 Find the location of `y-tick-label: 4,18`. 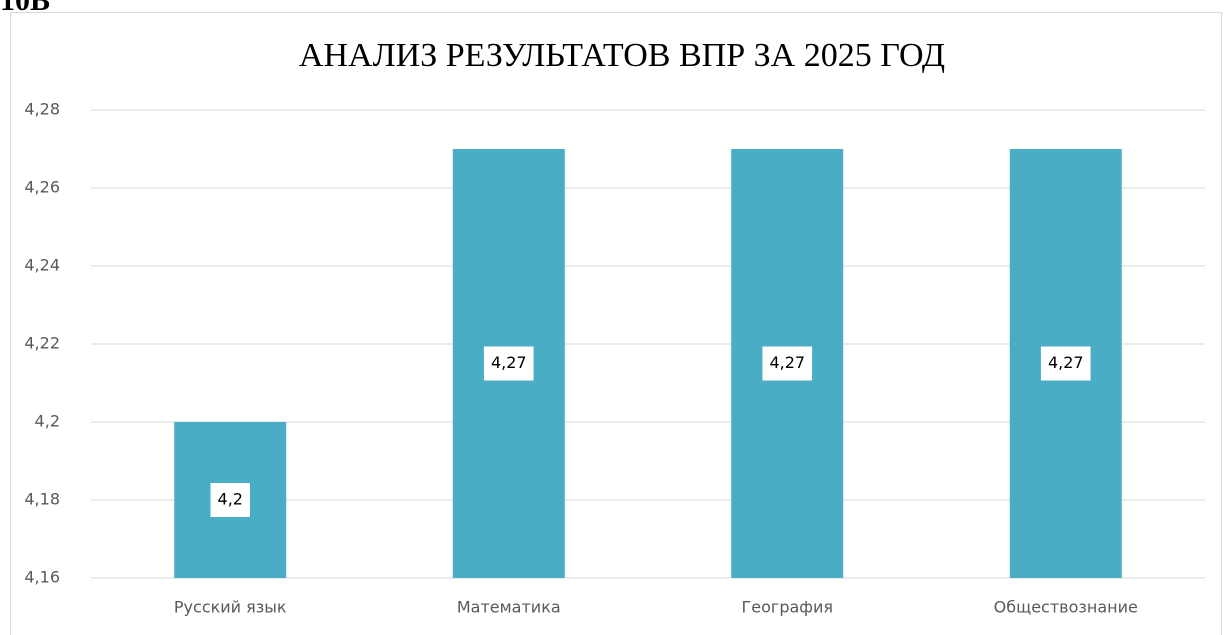

y-tick-label: 4,18 is located at coordinates (42, 499).